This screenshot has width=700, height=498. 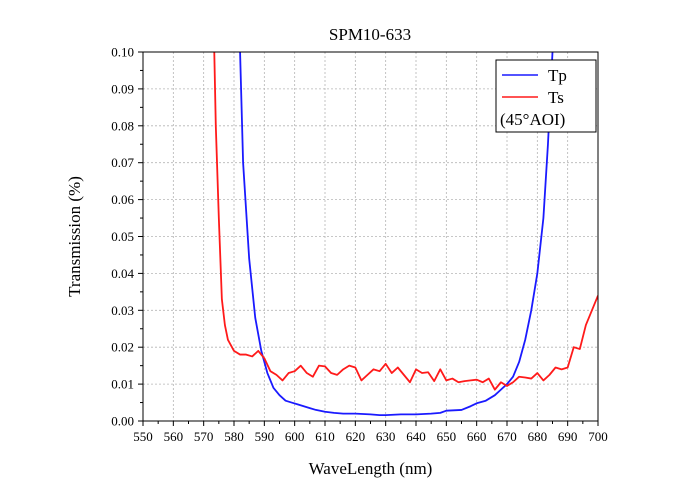 I want to click on y-tick-label: 0.06, so click(x=122, y=199).